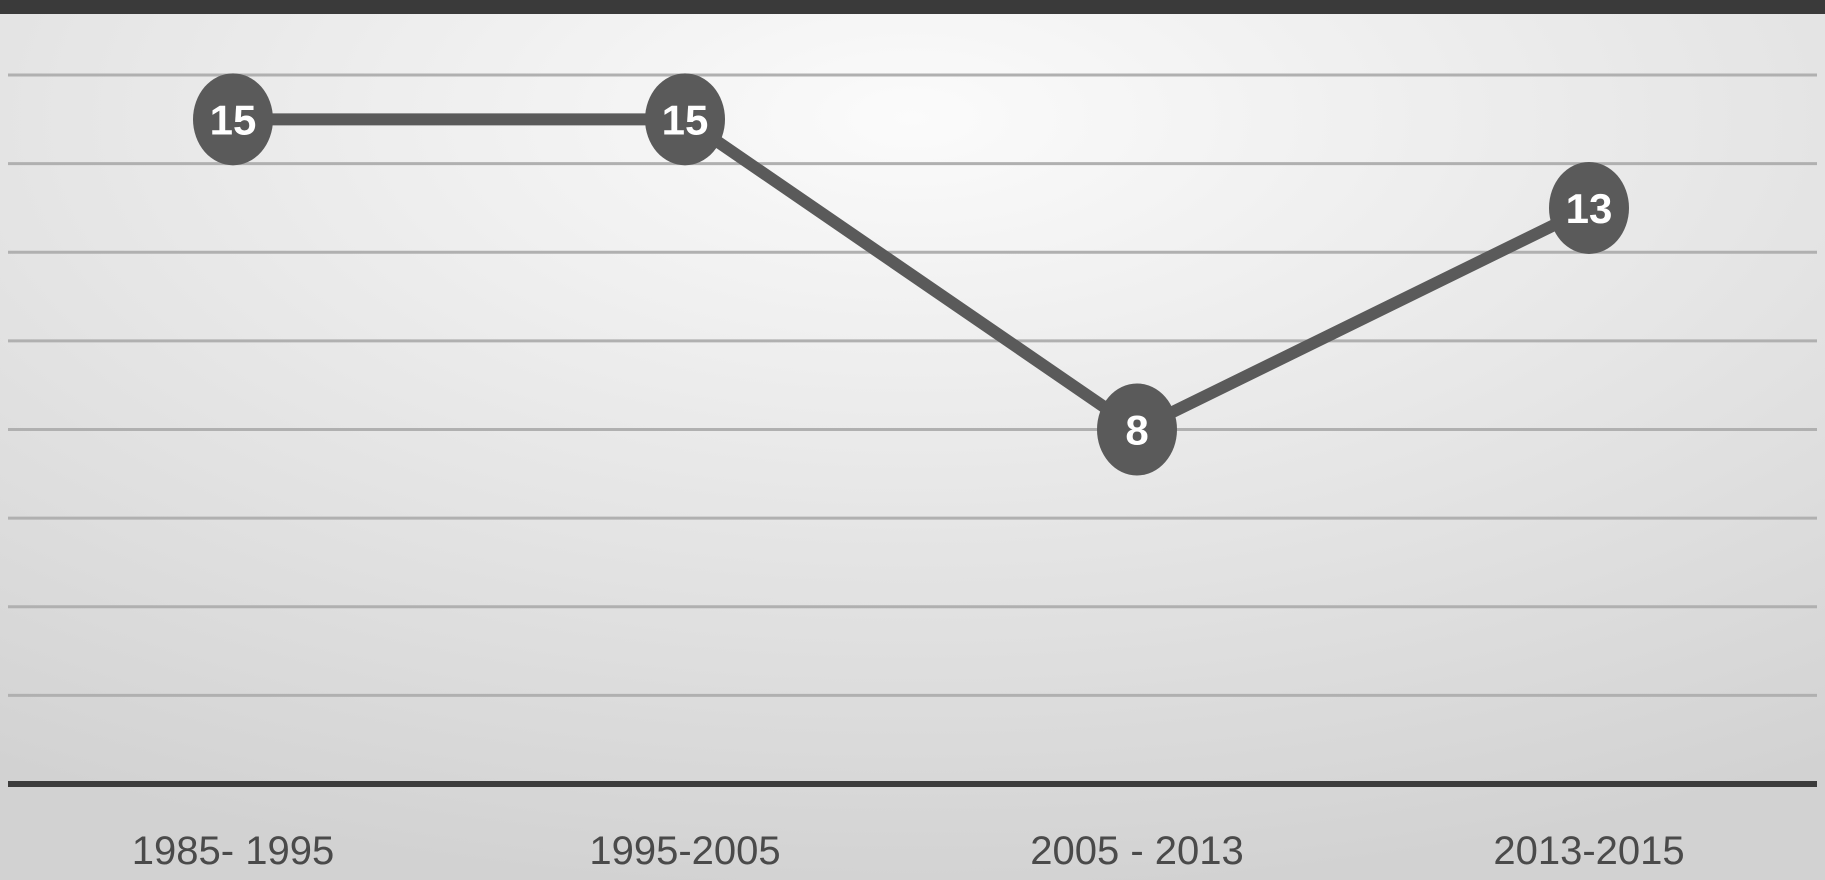 This screenshot has width=1825, height=880. I want to click on data-point: 13, so click(1589, 207).